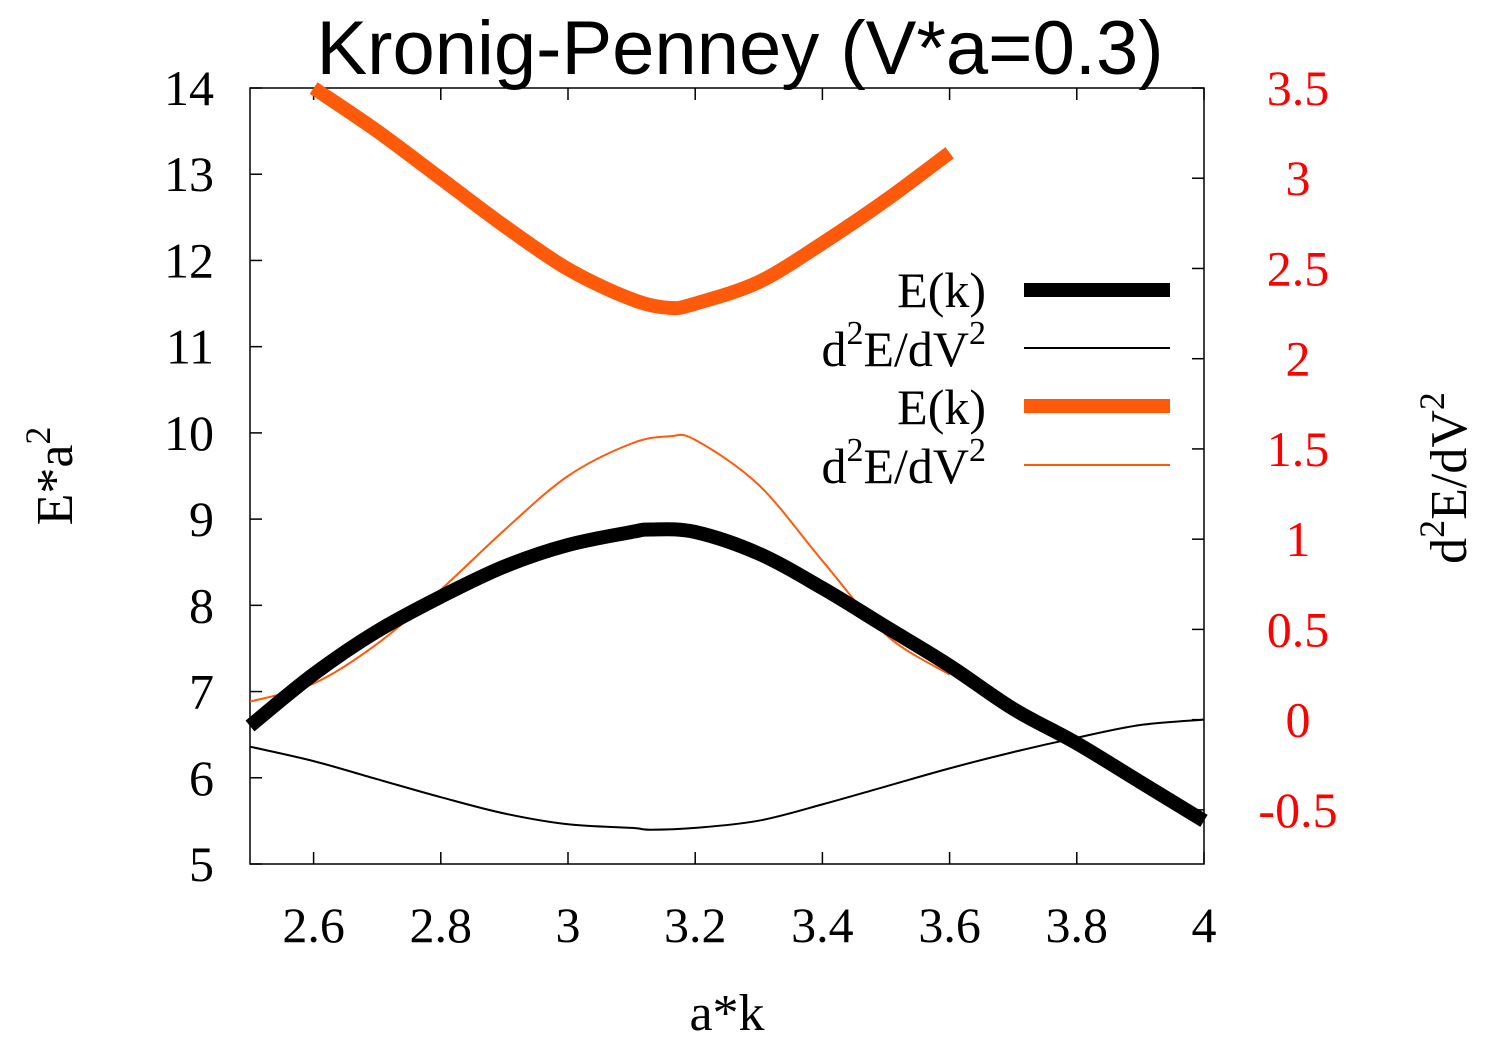  I want to click on legend-label-4-sup1: 2, so click(854, 450).